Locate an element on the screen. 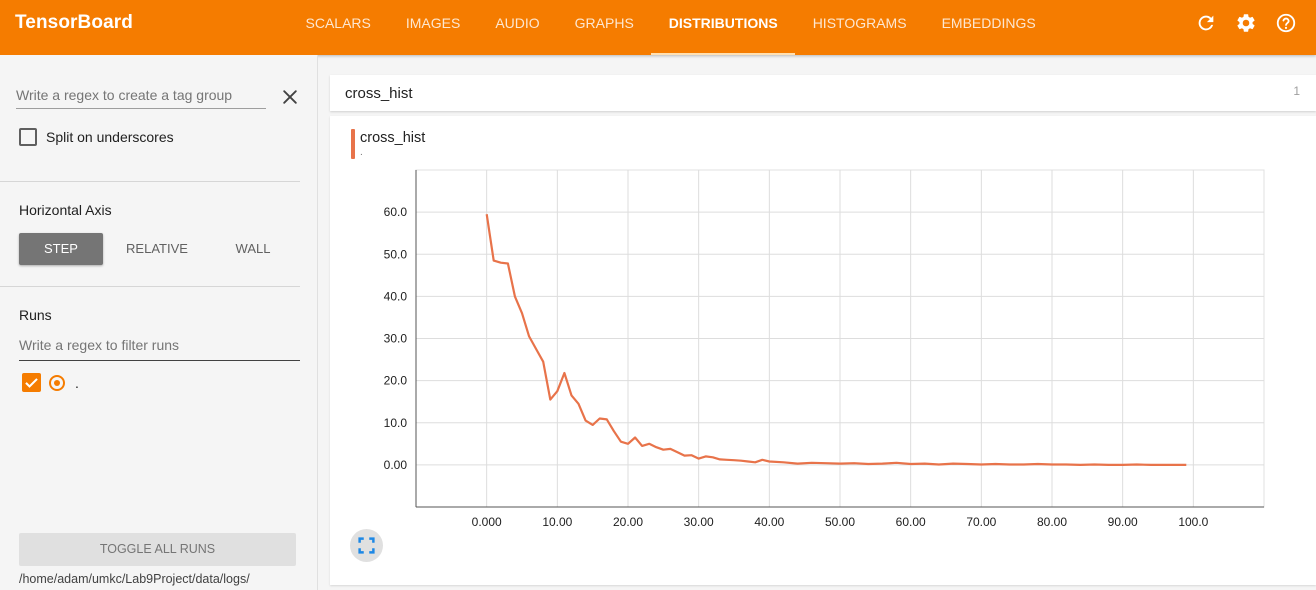 This screenshot has height=590, width=1316. y-tick-label: 60.0 is located at coordinates (396, 212).